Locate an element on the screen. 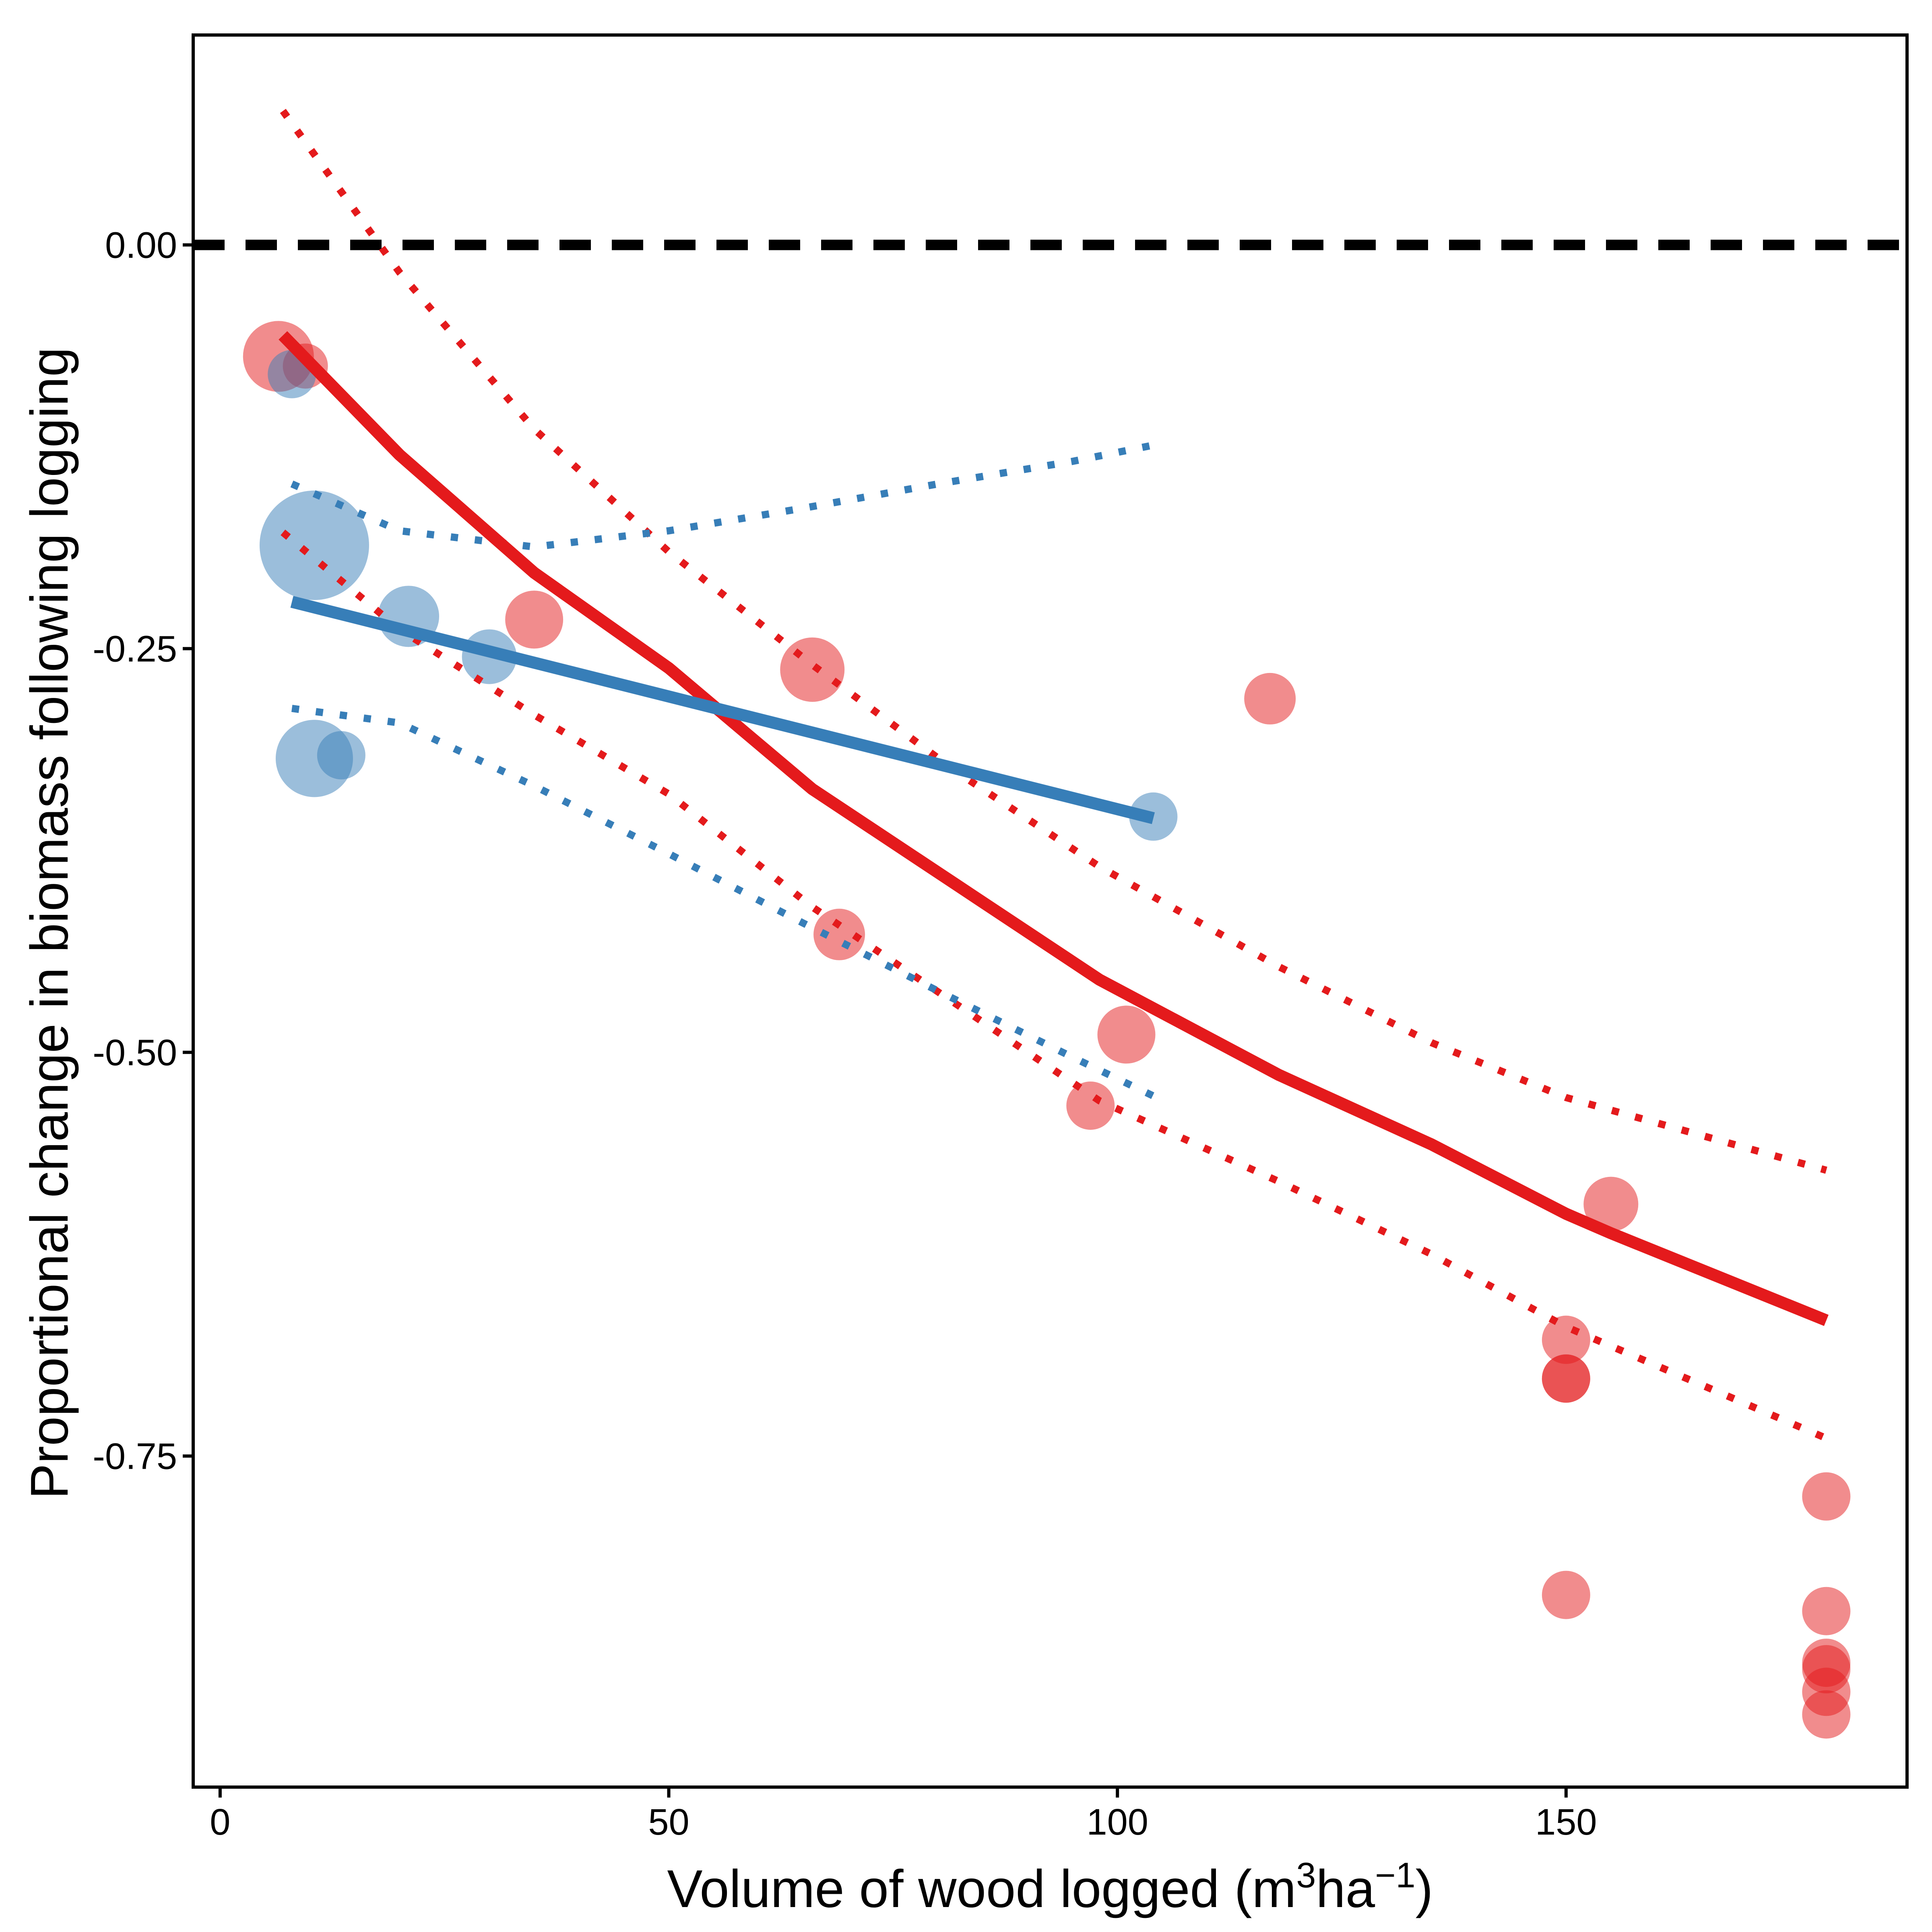  x-axis-title-prefix: Volume of wood logged (m is located at coordinates (981, 1888).